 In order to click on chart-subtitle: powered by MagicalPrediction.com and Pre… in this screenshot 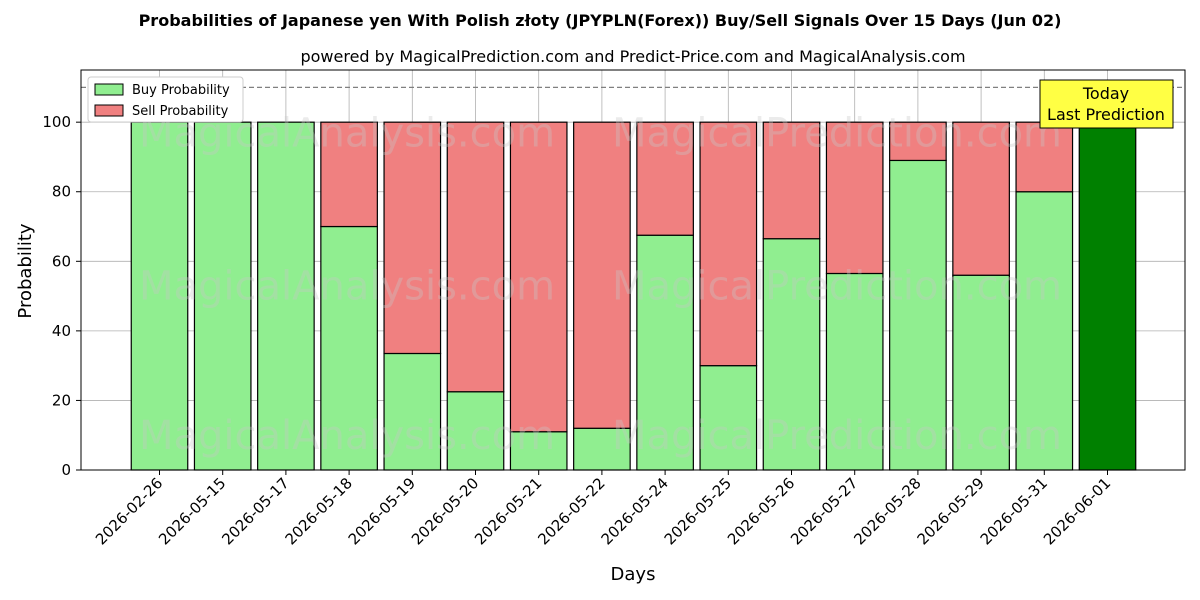, I will do `click(632, 56)`.